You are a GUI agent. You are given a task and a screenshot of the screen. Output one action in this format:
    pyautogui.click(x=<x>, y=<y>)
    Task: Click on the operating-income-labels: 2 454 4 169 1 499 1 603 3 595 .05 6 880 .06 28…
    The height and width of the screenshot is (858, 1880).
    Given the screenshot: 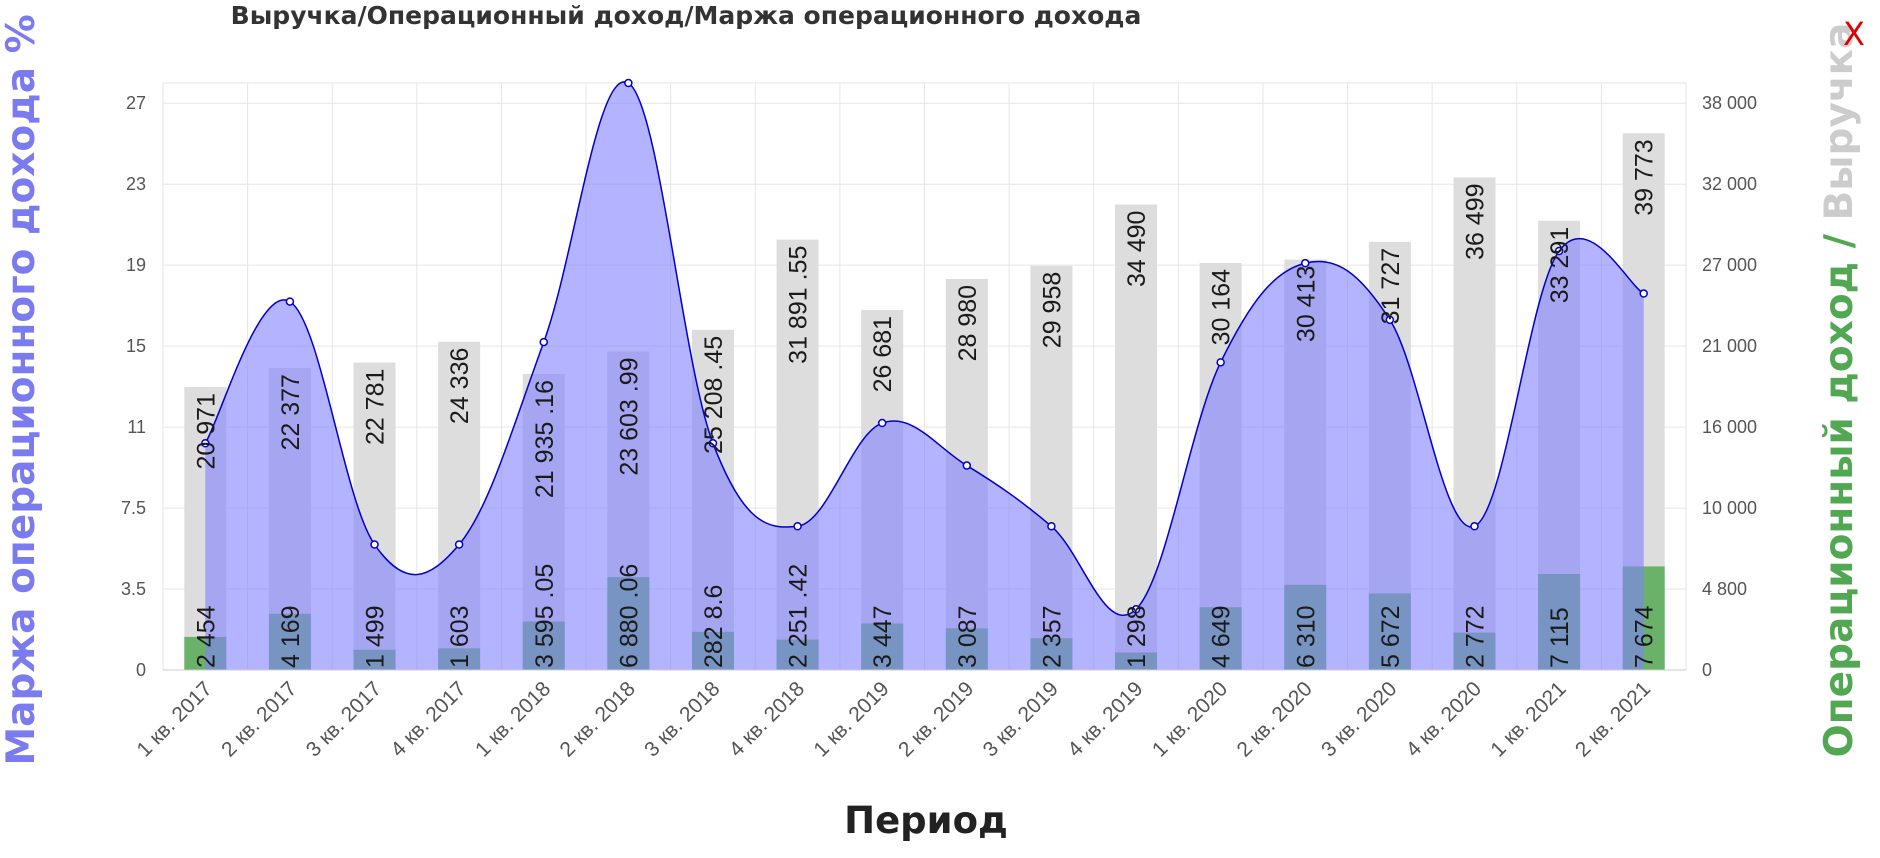 What is the action you would take?
    pyautogui.click(x=925, y=616)
    